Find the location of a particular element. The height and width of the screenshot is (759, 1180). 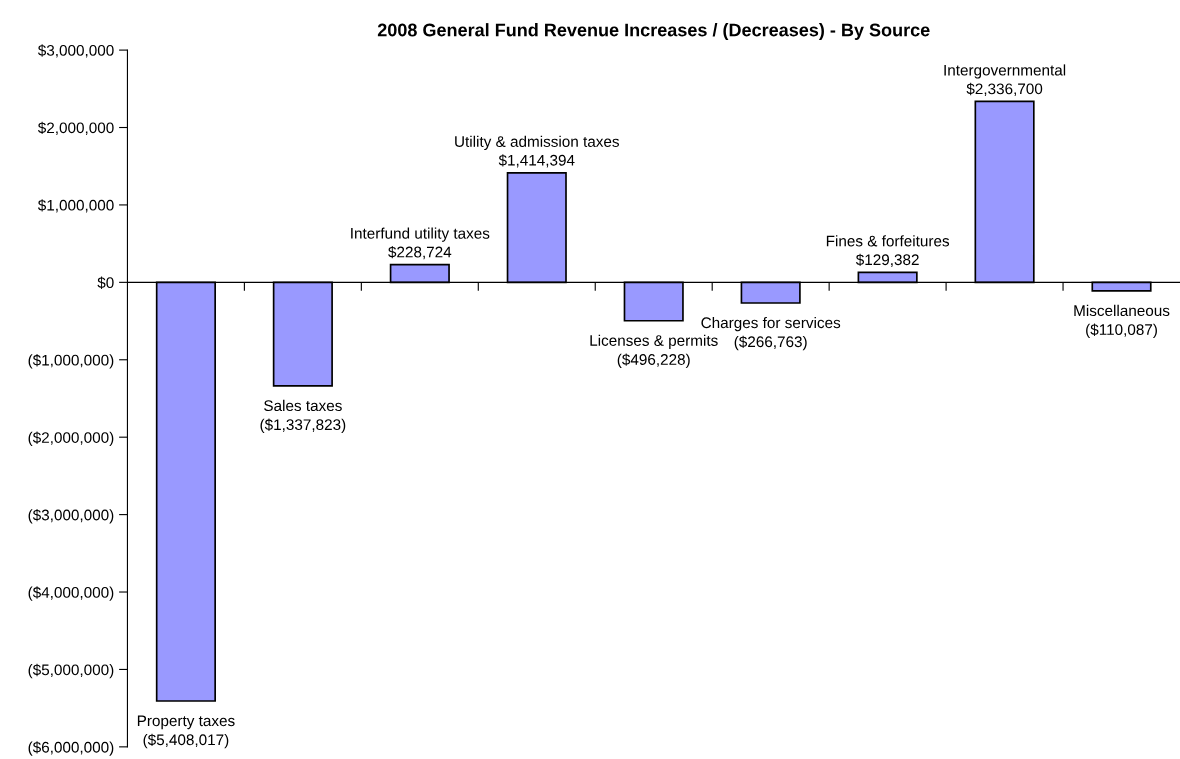

y-tick-label: ($2,000,000) is located at coordinates (71, 438).